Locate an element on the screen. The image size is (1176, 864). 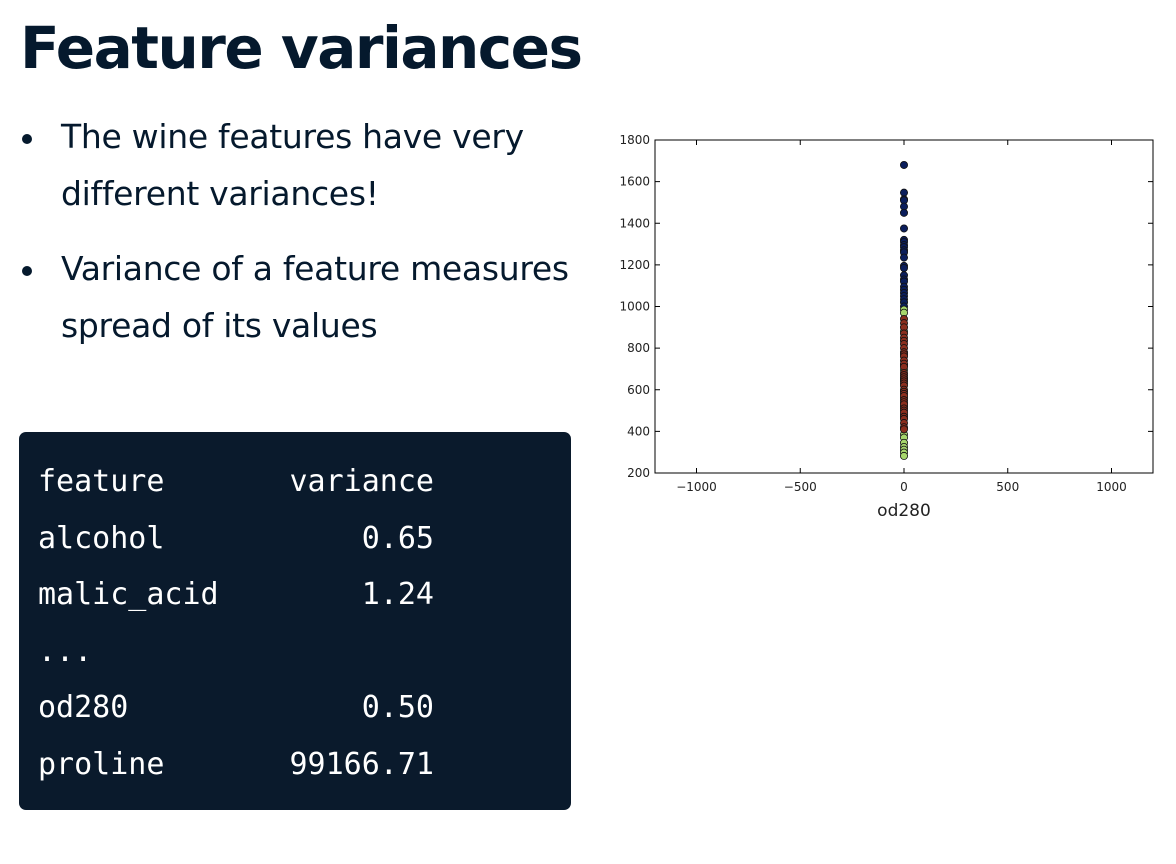
y-tick-label: 800 is located at coordinates (638, 348).